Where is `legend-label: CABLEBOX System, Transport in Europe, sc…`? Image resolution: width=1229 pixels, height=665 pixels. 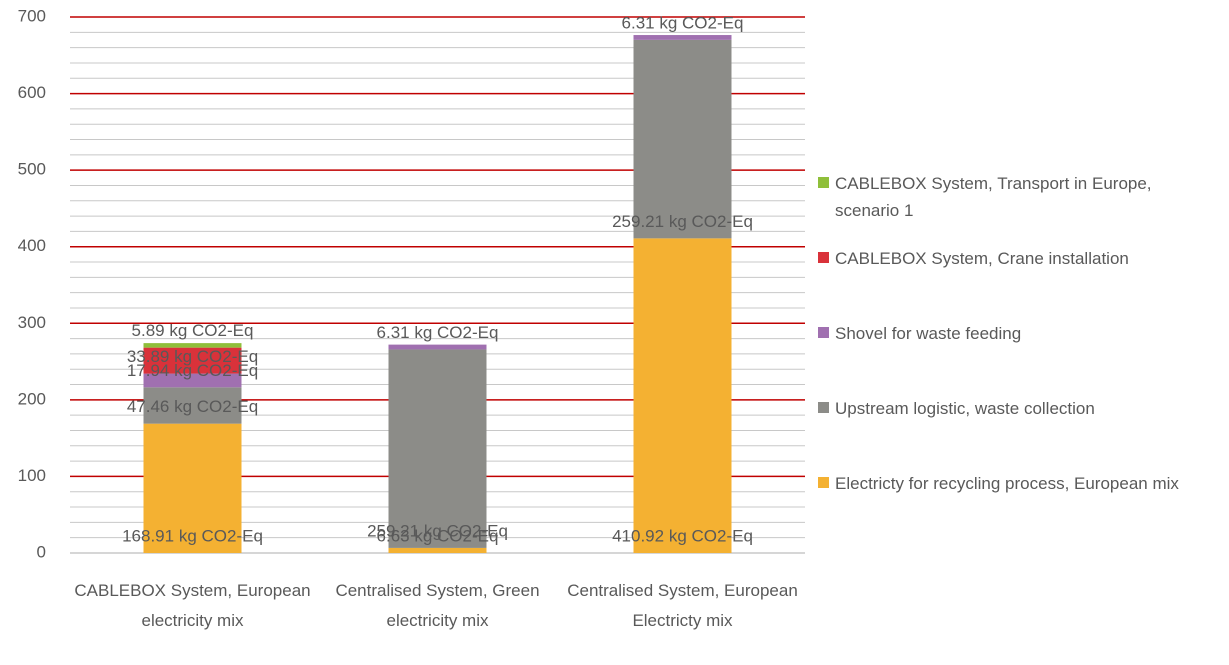
legend-label: CABLEBOX System, Transport in Europe, sc… is located at coordinates (993, 197).